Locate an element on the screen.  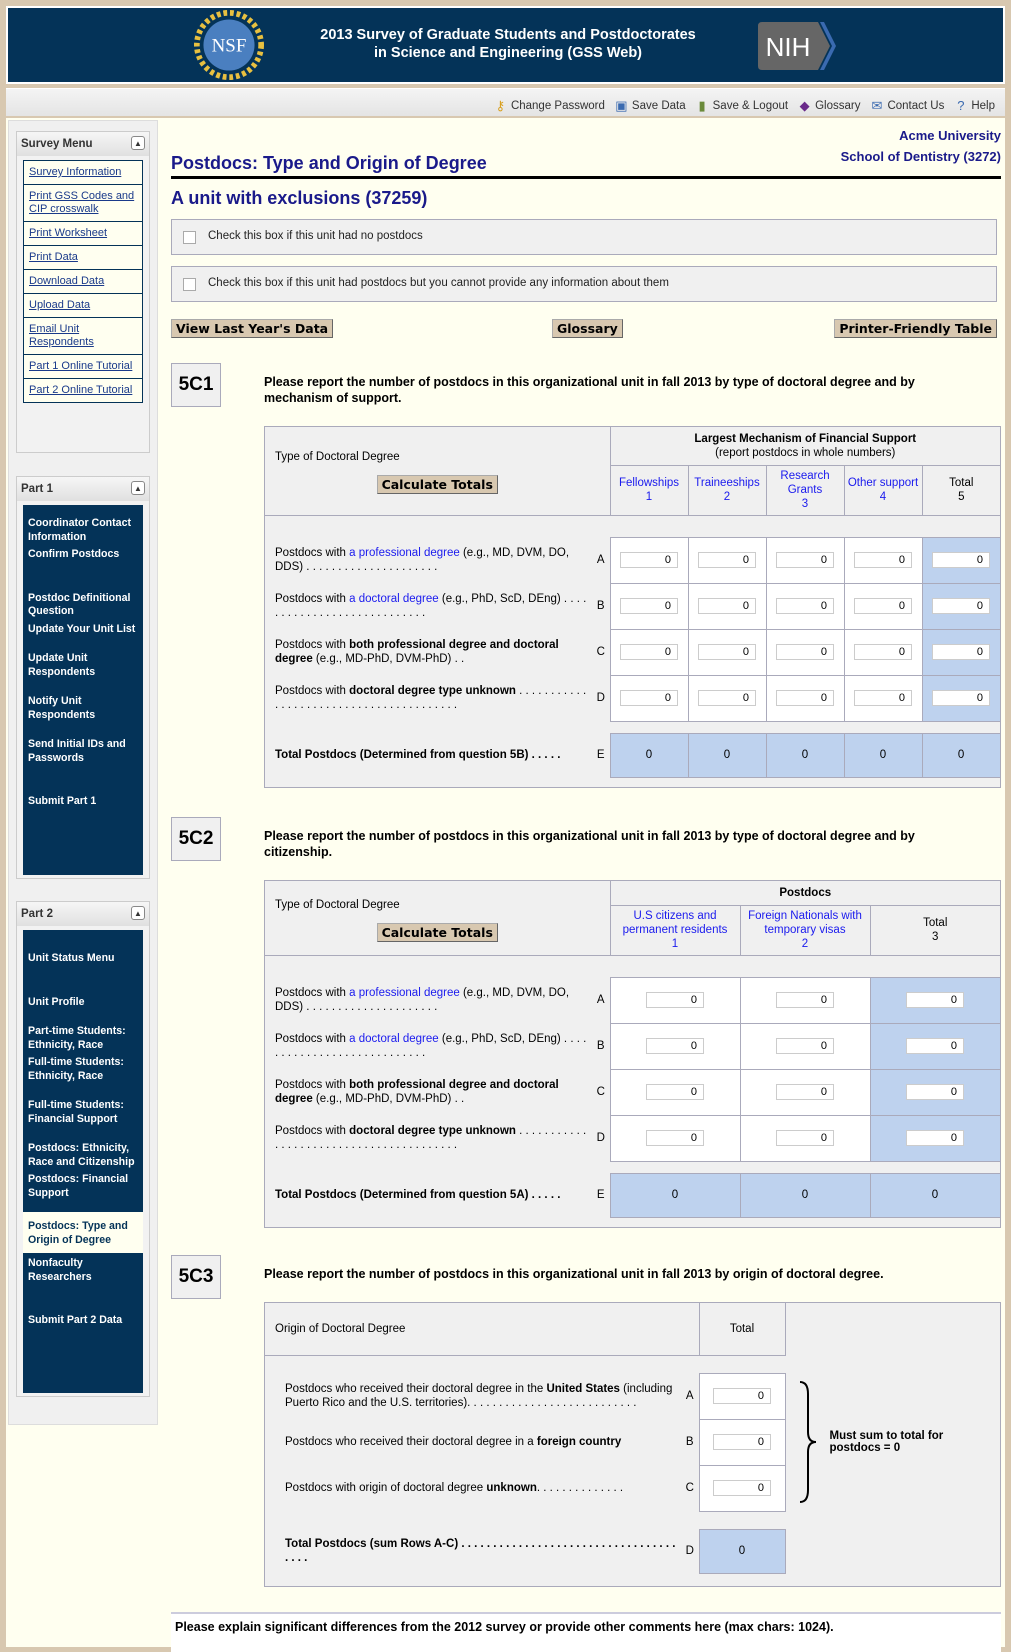
sidebar-item-download-data: Download Data is located at coordinates (83, 282).